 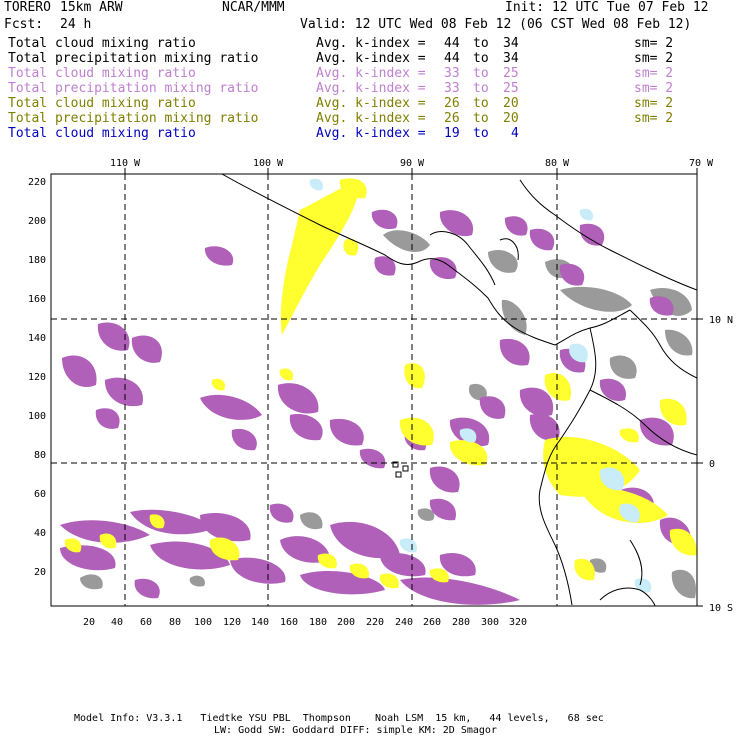 What do you see at coordinates (607, 7) in the screenshot?
I see `init-time: Init: 12 UTC Tue 07 Feb 12` at bounding box center [607, 7].